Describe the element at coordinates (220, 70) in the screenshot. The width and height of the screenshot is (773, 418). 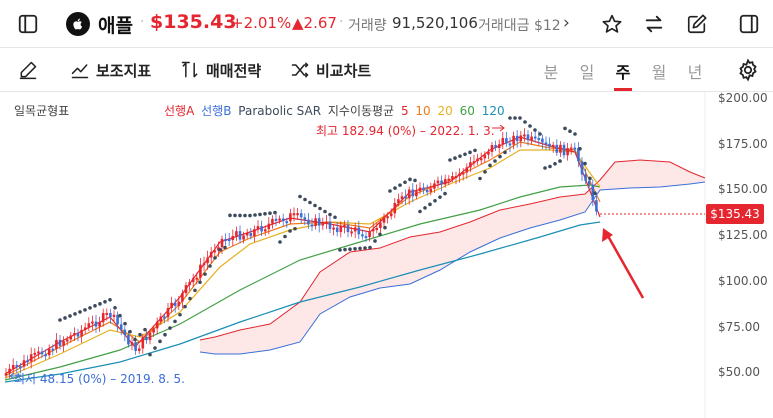
I see `strategy-button: 매매전략` at that location.